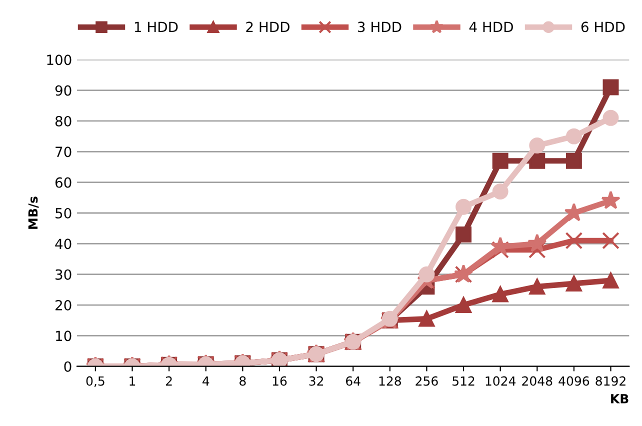 This screenshot has width=642, height=426. I want to click on x-tick-label: 2048, so click(537, 381).